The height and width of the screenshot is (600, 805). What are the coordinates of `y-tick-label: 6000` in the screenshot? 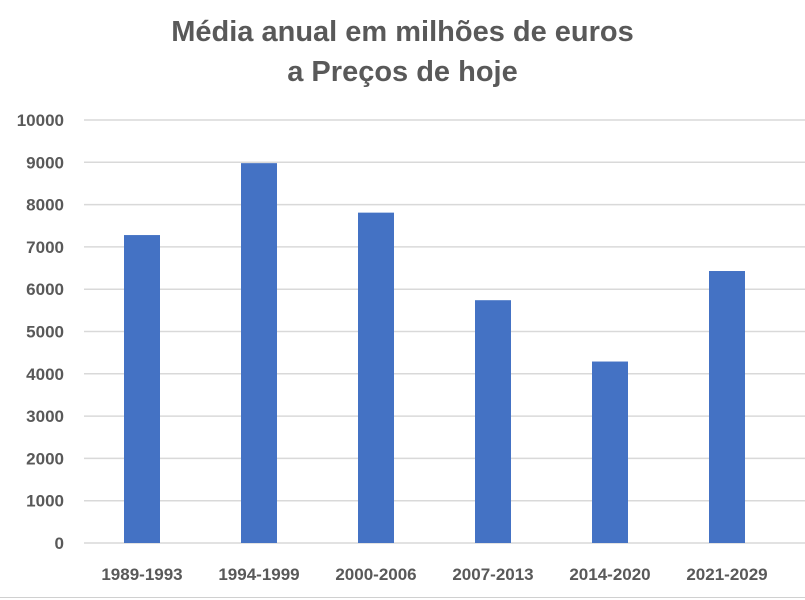 It's located at (45, 289).